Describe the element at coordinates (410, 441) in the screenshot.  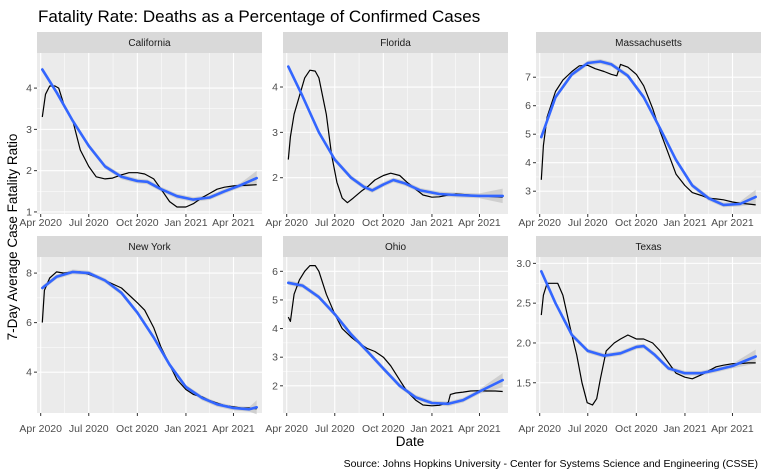
I see `x-axis-title: Date` at that location.